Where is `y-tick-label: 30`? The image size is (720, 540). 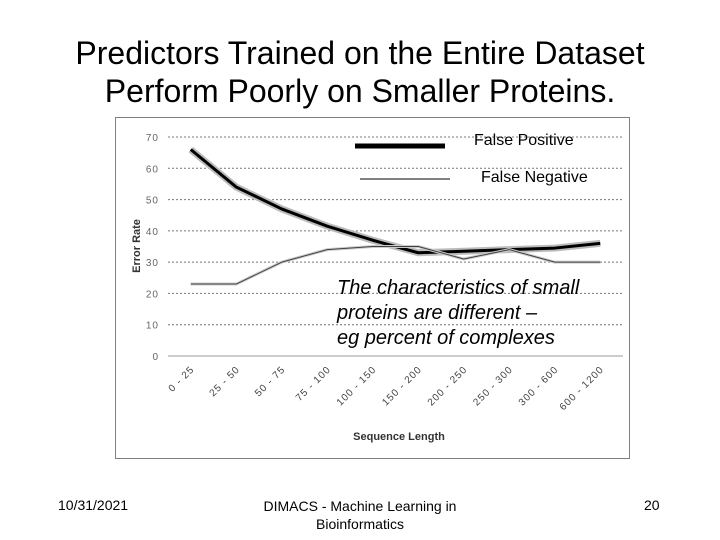 y-tick-label: 30 is located at coordinates (152, 263).